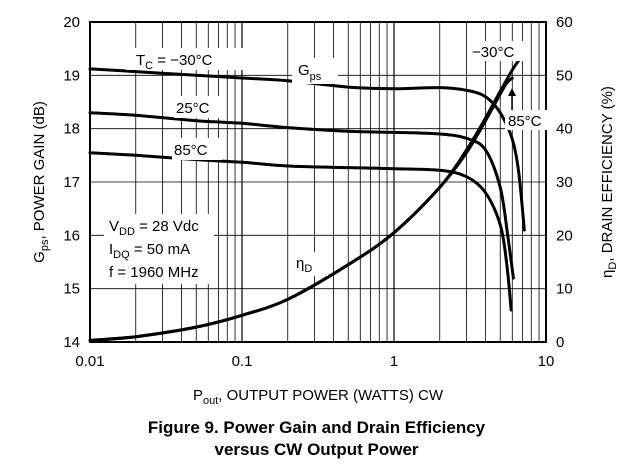 This screenshot has height=474, width=633. I want to click on eta-label-bg, so click(310, 264).